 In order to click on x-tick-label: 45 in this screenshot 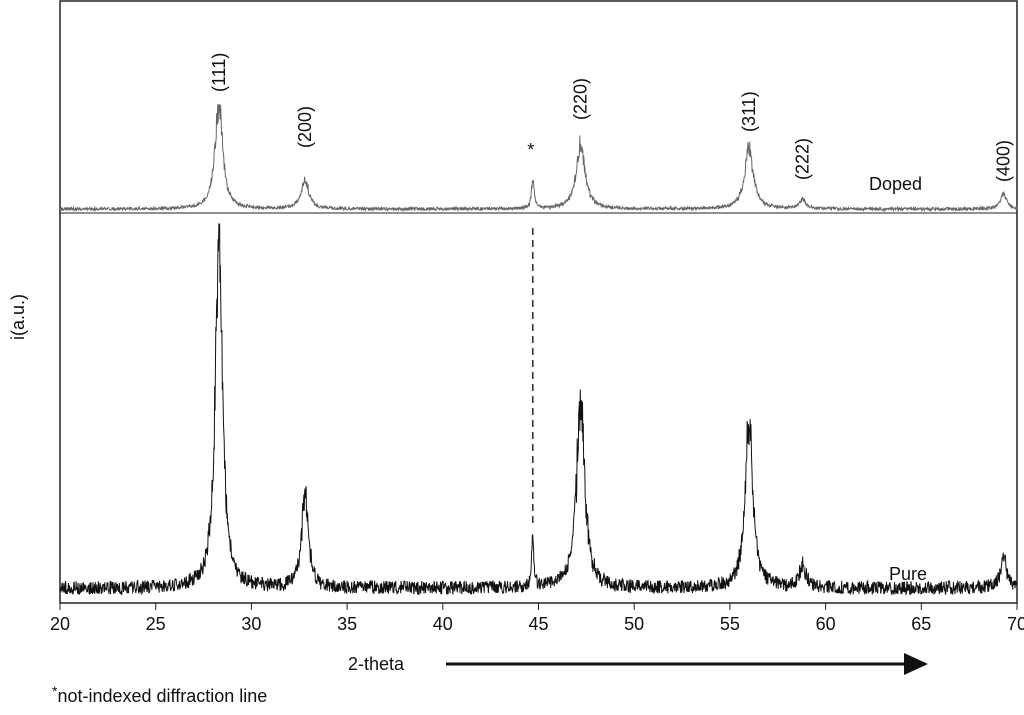, I will do `click(538, 624)`.